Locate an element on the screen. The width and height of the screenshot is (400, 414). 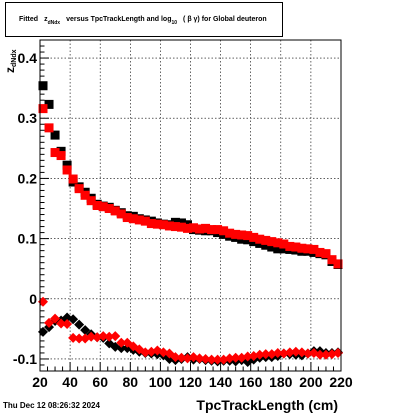
x-tick-label: 80 is located at coordinates (131, 382).